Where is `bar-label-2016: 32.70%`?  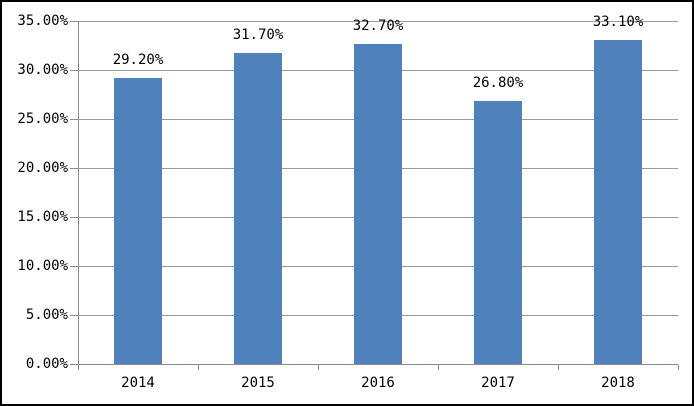
bar-label-2016: 32.70% is located at coordinates (378, 25).